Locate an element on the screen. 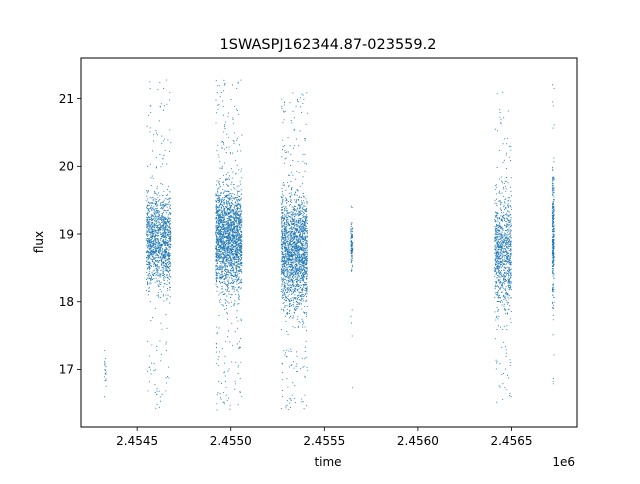  time-cluster is located at coordinates (158, 244).